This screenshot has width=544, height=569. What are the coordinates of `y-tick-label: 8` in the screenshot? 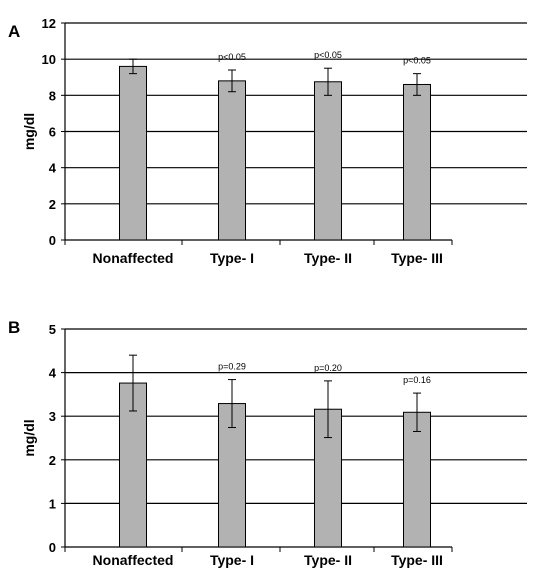 It's located at (52, 95).